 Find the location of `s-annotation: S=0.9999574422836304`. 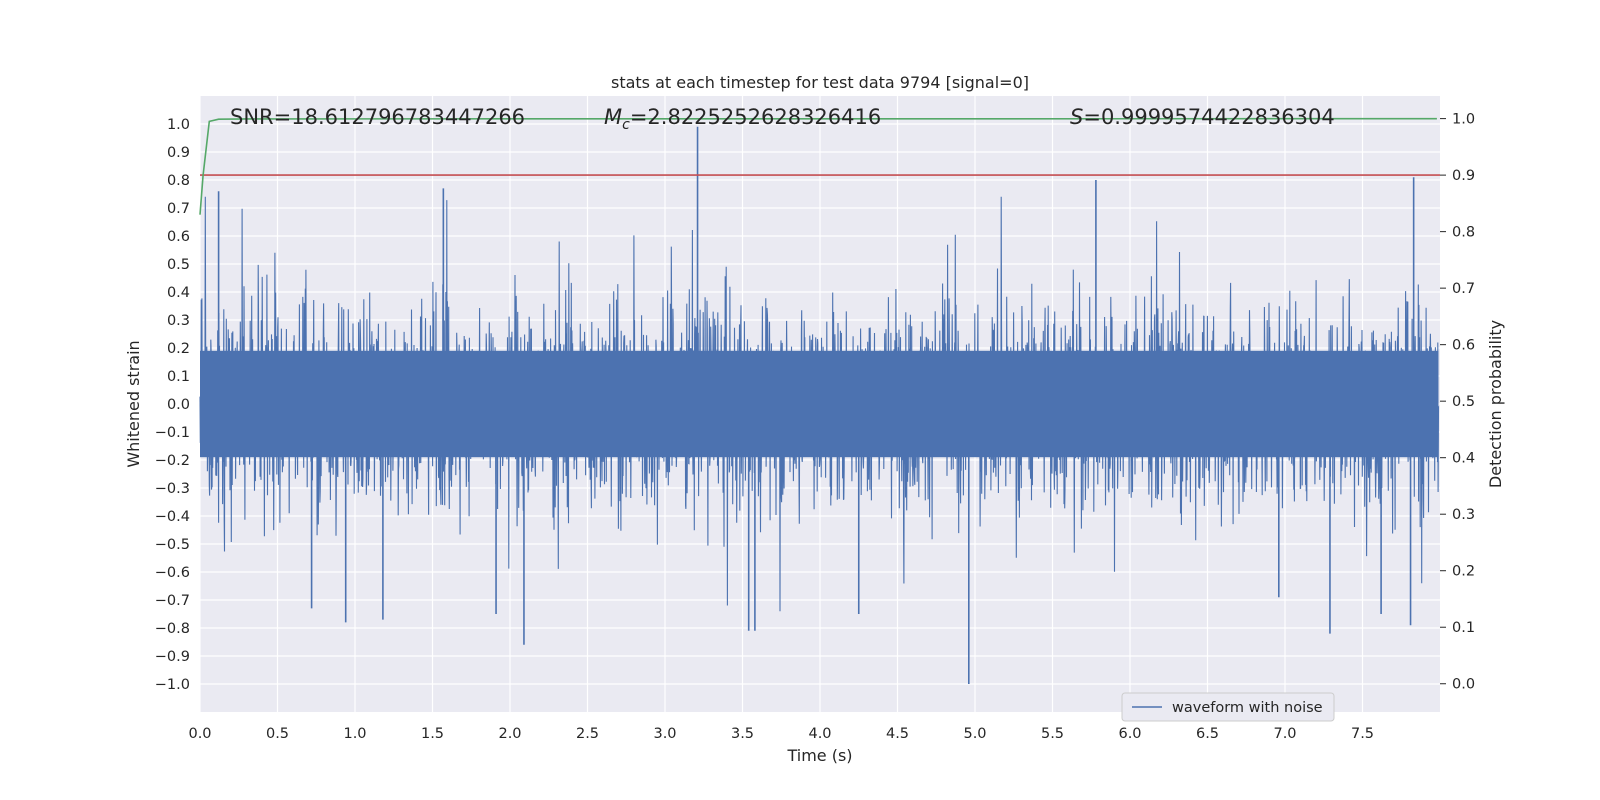

s-annotation: S=0.9999574422836304 is located at coordinates (1202, 117).